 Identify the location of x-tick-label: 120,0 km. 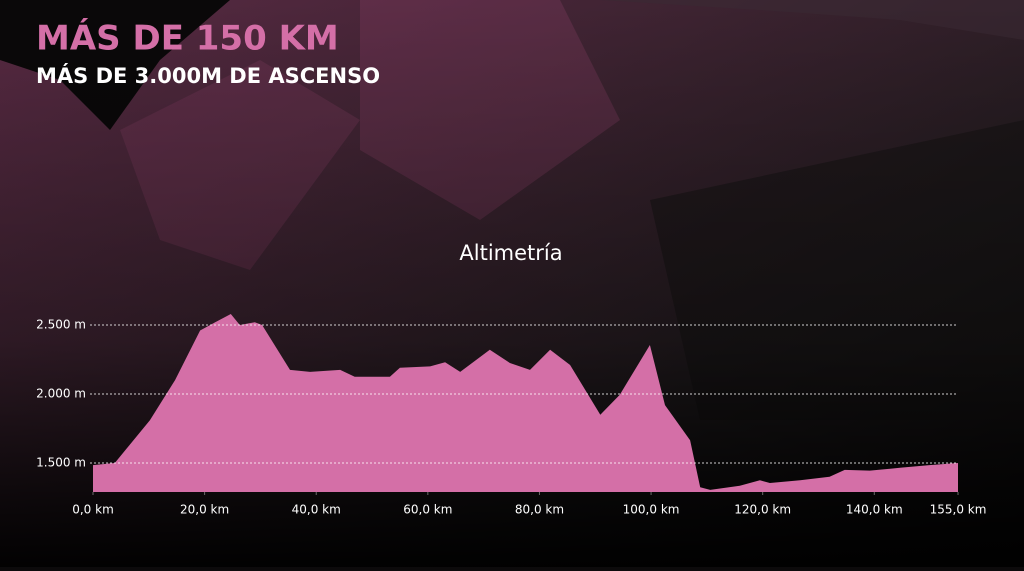
(762, 510).